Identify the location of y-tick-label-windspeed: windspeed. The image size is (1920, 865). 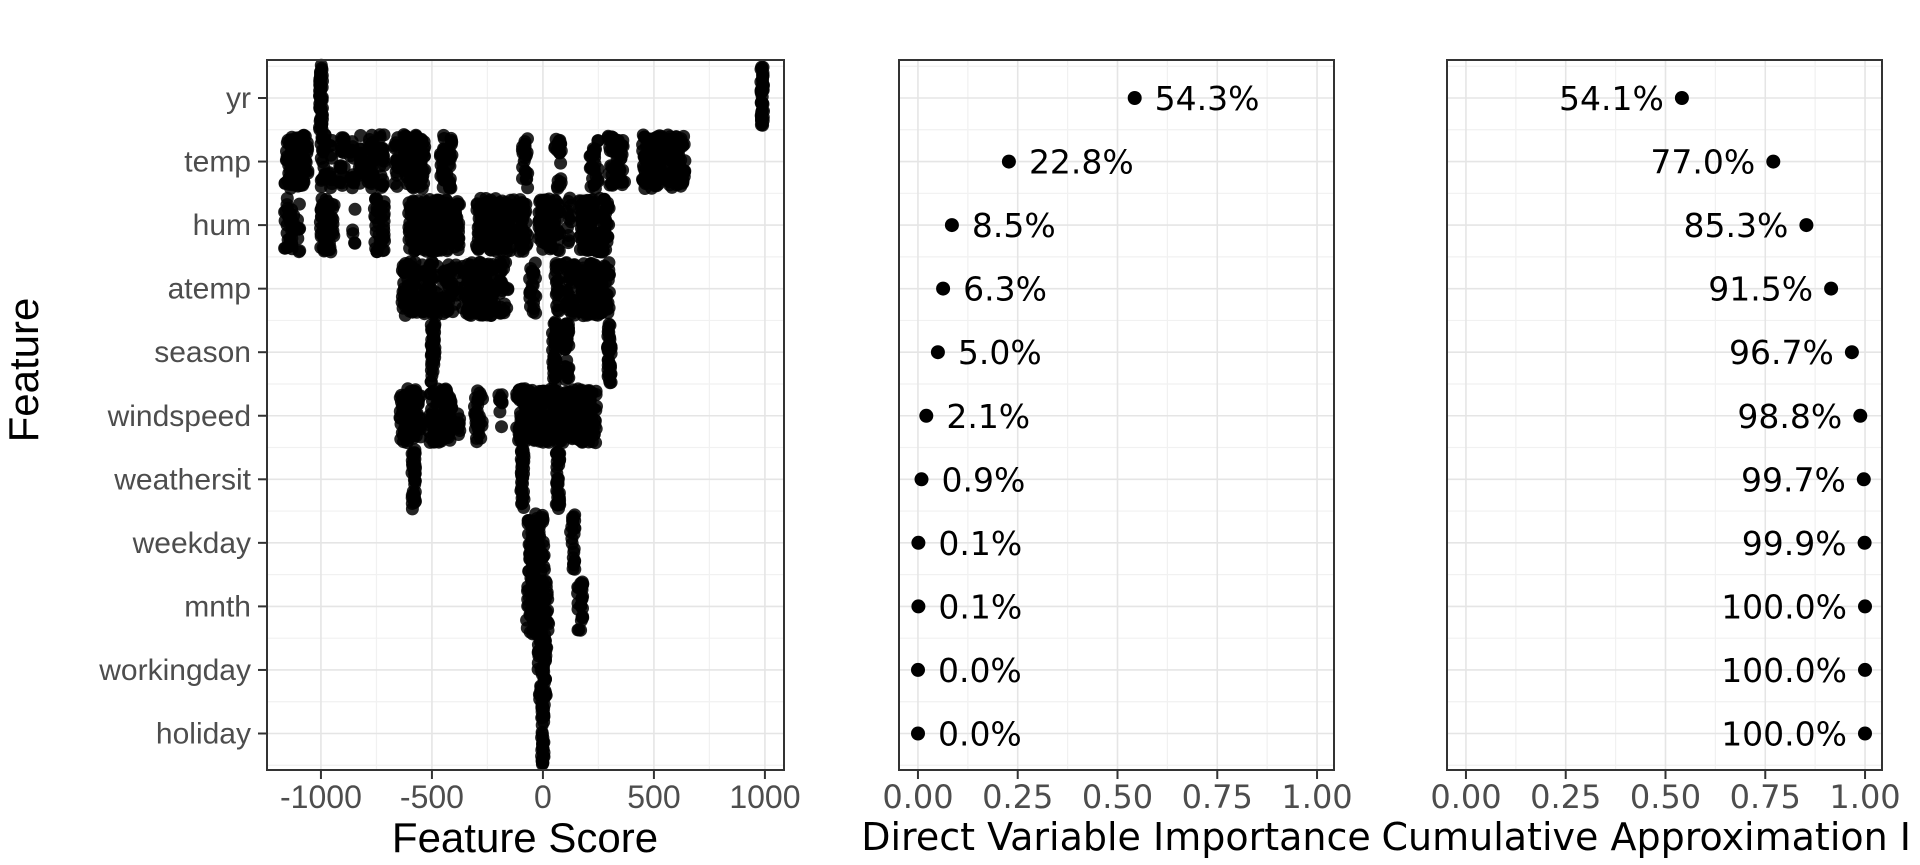
(179, 416).